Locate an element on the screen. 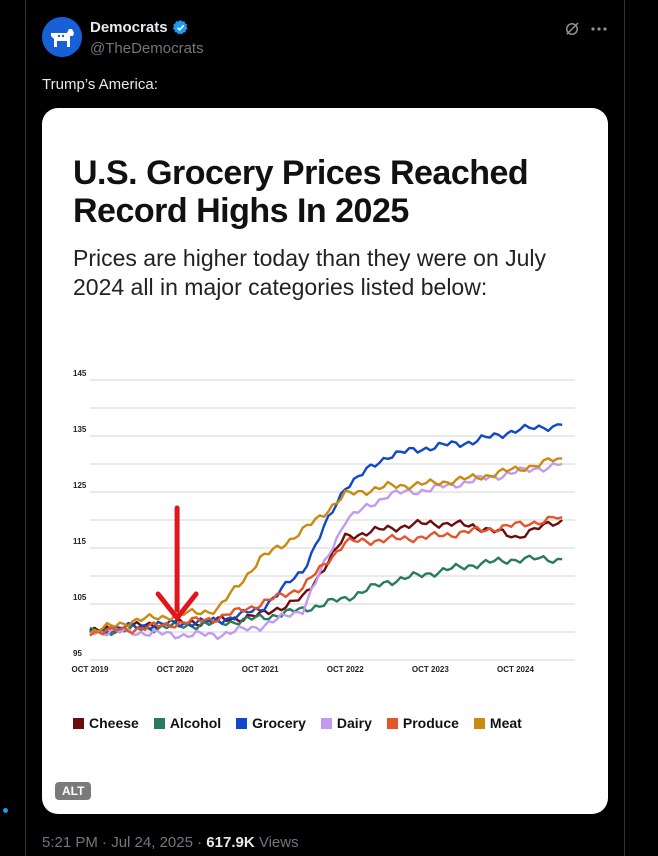 This screenshot has height=856, width=658. legend-item-dairy: Dairy is located at coordinates (346, 723).